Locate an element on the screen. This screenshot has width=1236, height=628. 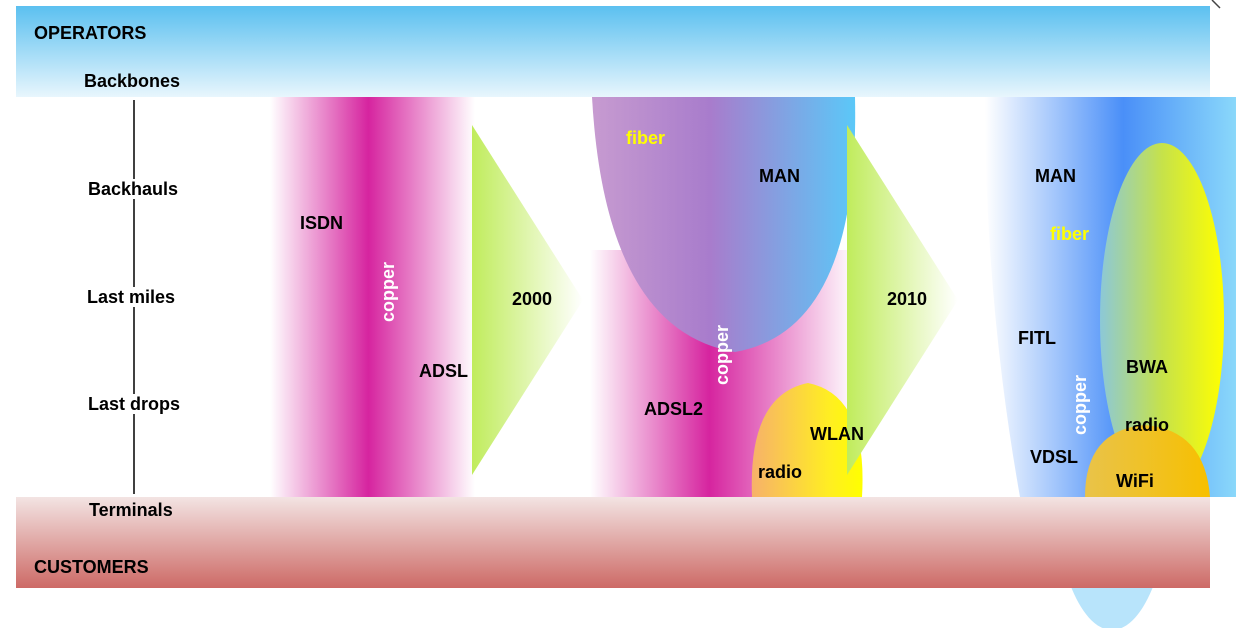
arrow-2010 is located at coordinates (902, 300).